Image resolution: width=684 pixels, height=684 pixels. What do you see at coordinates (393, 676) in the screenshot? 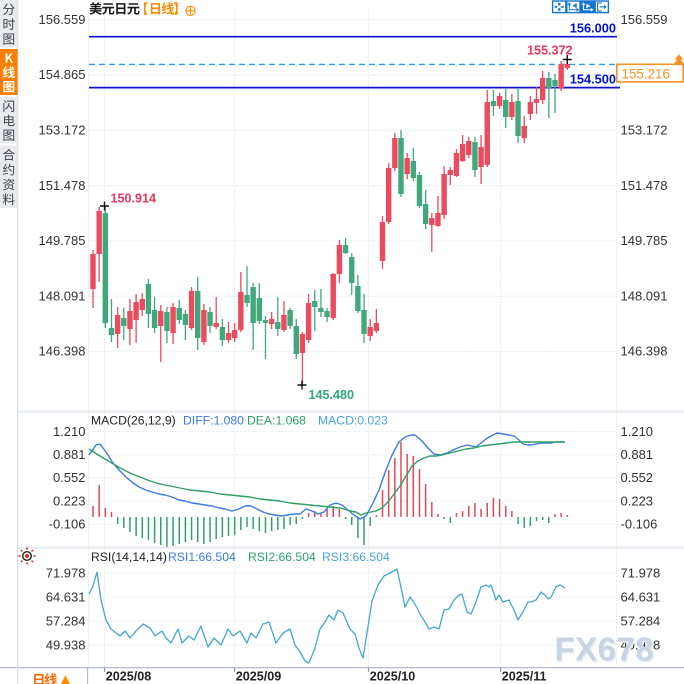
I see `svg-text: 2025/10` at bounding box center [393, 676].